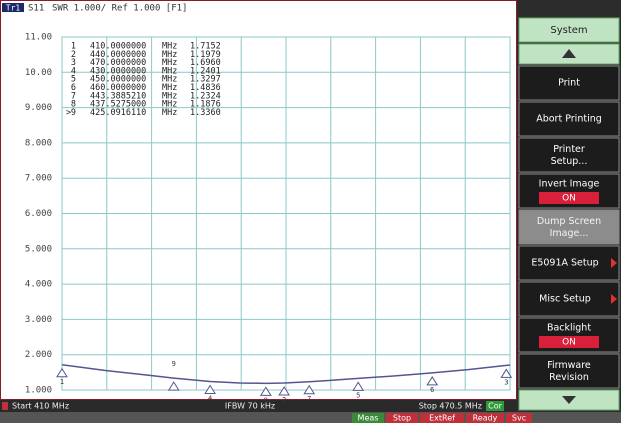  What do you see at coordinates (68, 113) in the screenshot?
I see `active-marker-flag: >` at bounding box center [68, 113].